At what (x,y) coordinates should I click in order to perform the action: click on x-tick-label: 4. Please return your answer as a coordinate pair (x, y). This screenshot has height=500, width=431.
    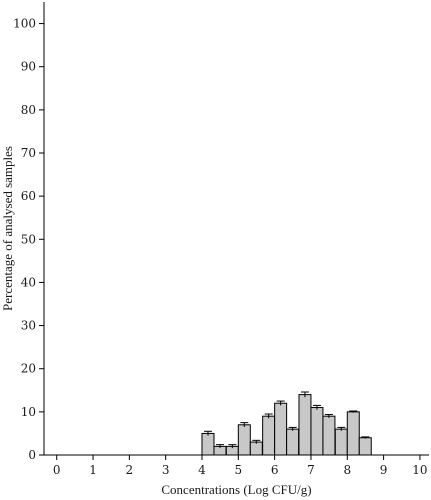
    Looking at the image, I should click on (202, 470).